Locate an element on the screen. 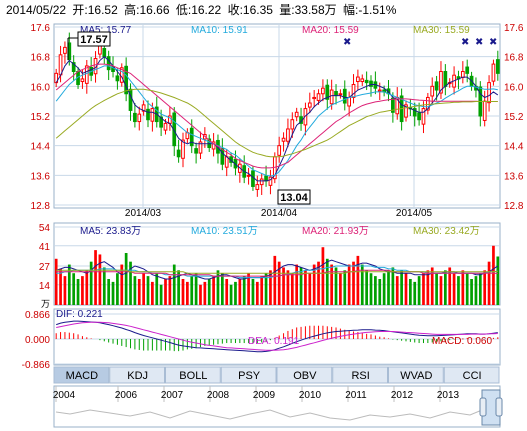 The width and height of the screenshot is (527, 431). tab-label: WVAD is located at coordinates (416, 376).